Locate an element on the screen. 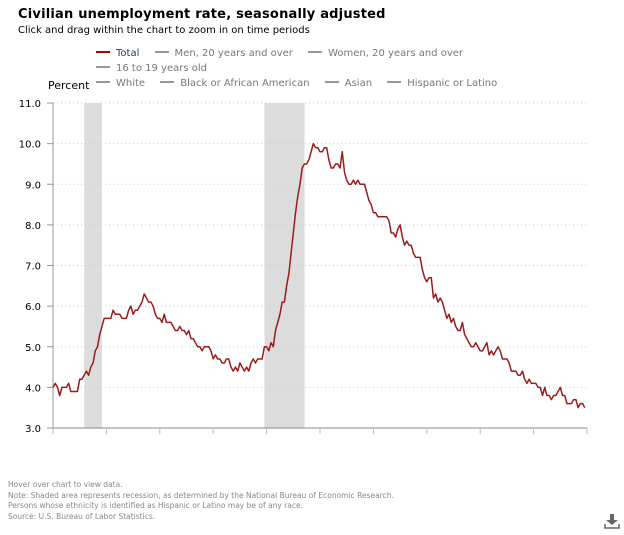 Image resolution: width=624 pixels, height=535 pixels. y-tick-label: 3.0 is located at coordinates (33, 429).